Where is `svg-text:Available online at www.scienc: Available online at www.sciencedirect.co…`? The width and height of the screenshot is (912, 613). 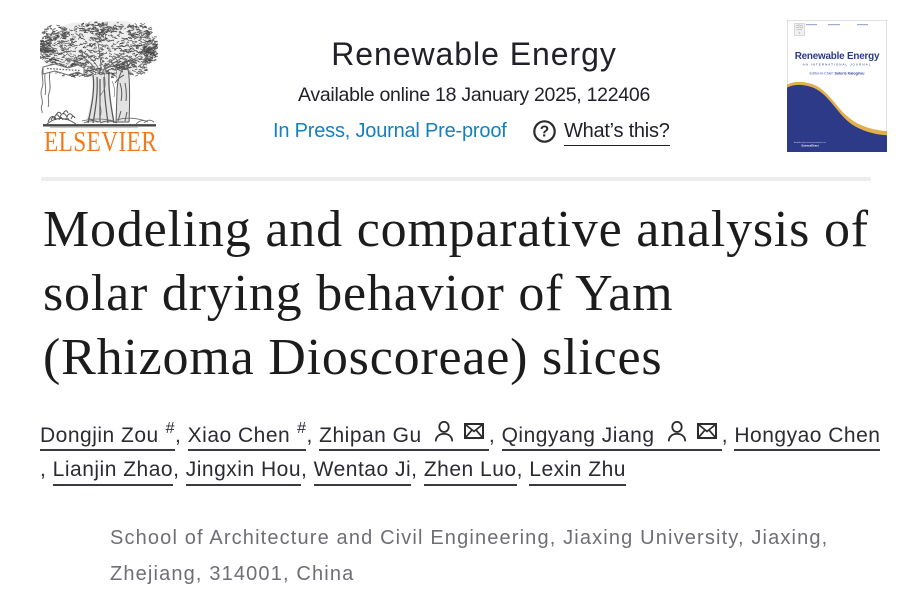 svg-text:Available online at www.scienc: Available online at www.sciencedirect.co… is located at coordinates (810, 142).